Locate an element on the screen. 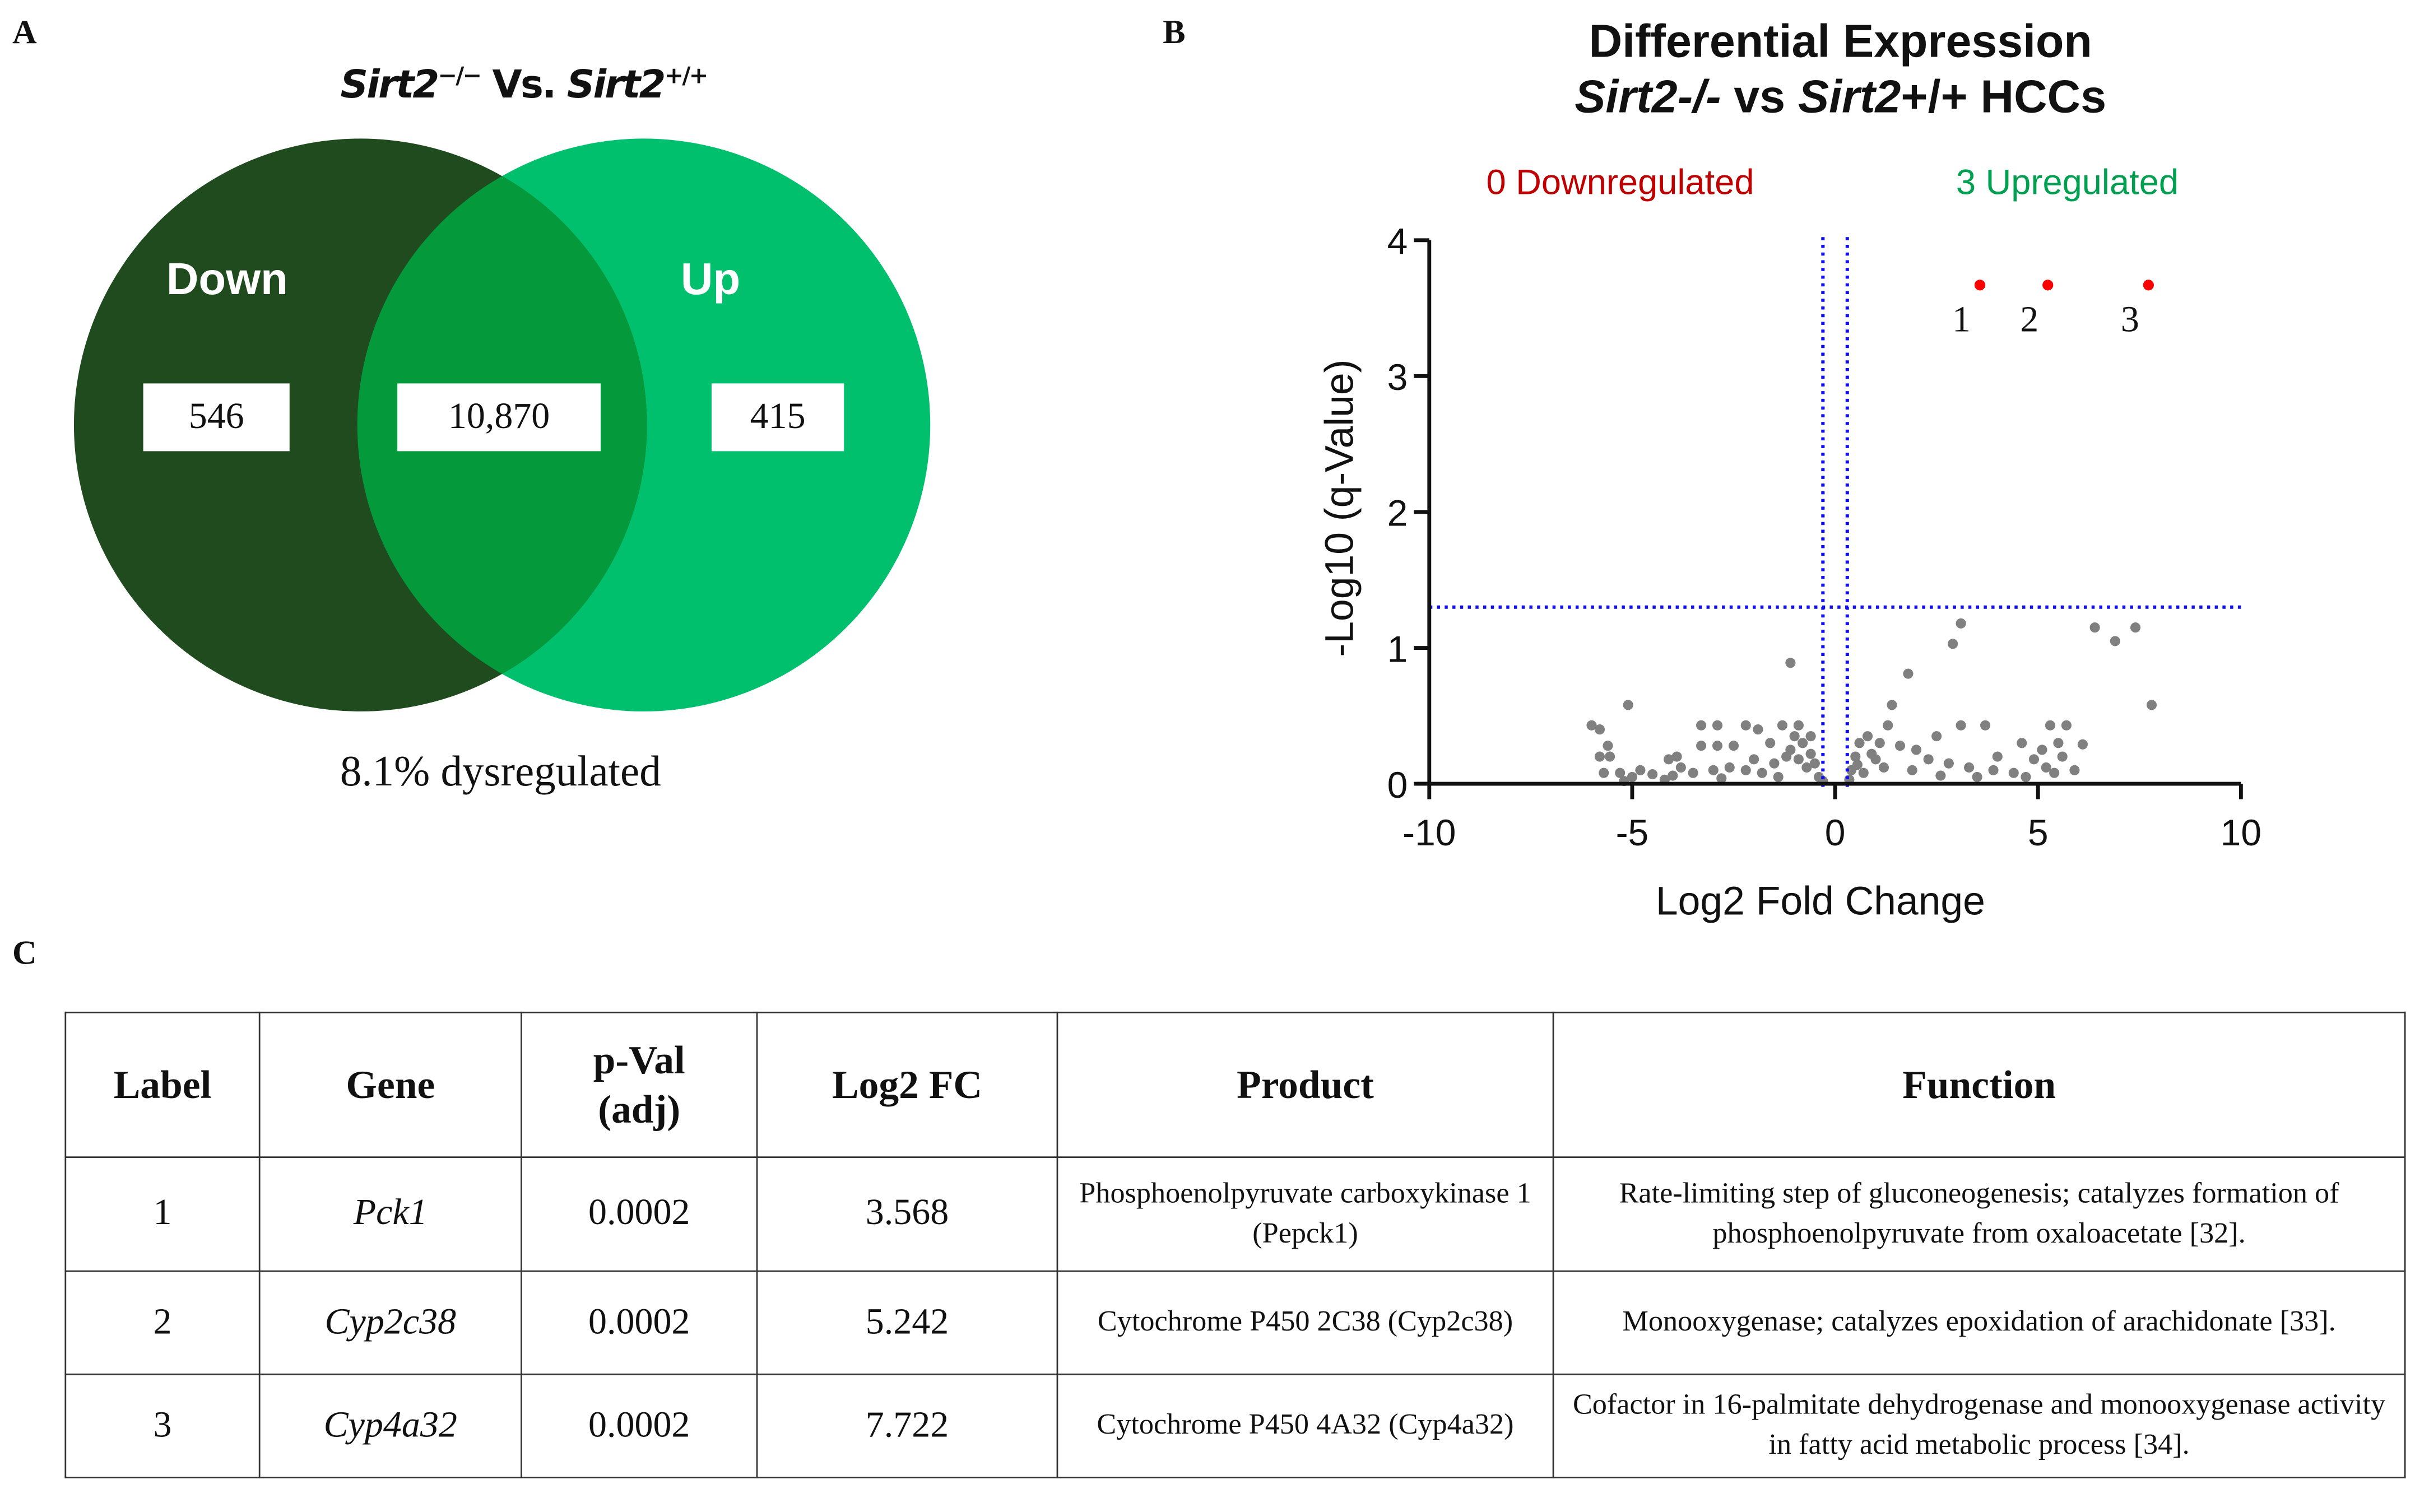 The image size is (2415, 1512). cell-pval: 0.0002 is located at coordinates (639, 1214).